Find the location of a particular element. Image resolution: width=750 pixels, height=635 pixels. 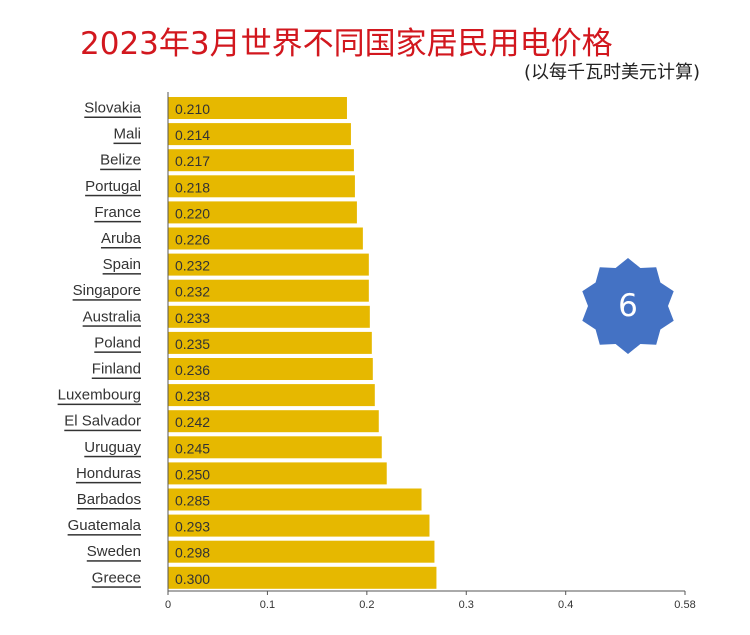

bar-uruguay is located at coordinates (275, 447).